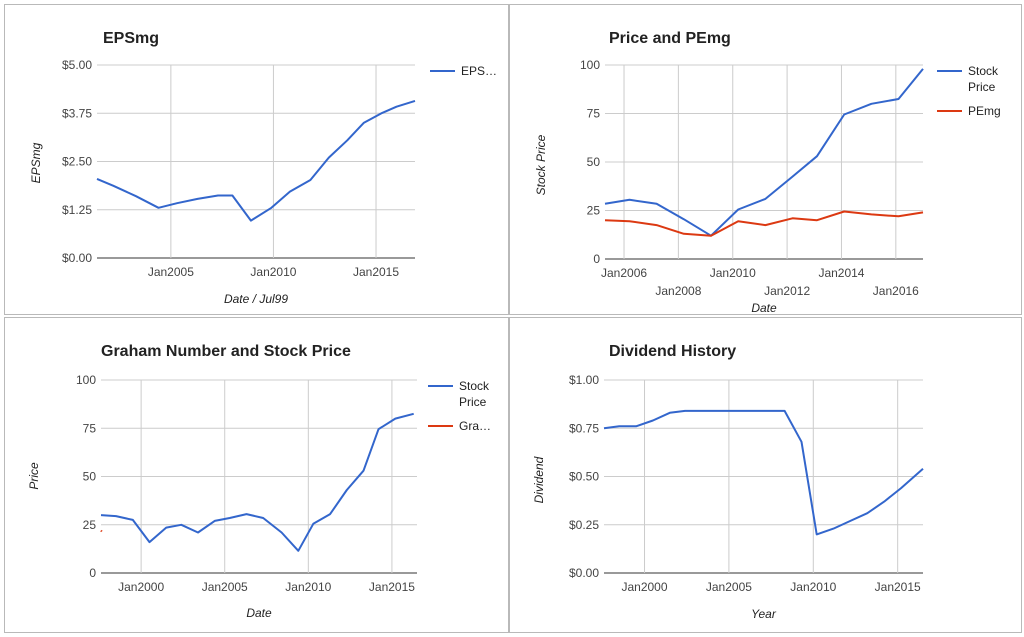 This screenshot has width=1024, height=637. Describe the element at coordinates (256, 299) in the screenshot. I see `x-axis-title: Date / Jul99` at that location.